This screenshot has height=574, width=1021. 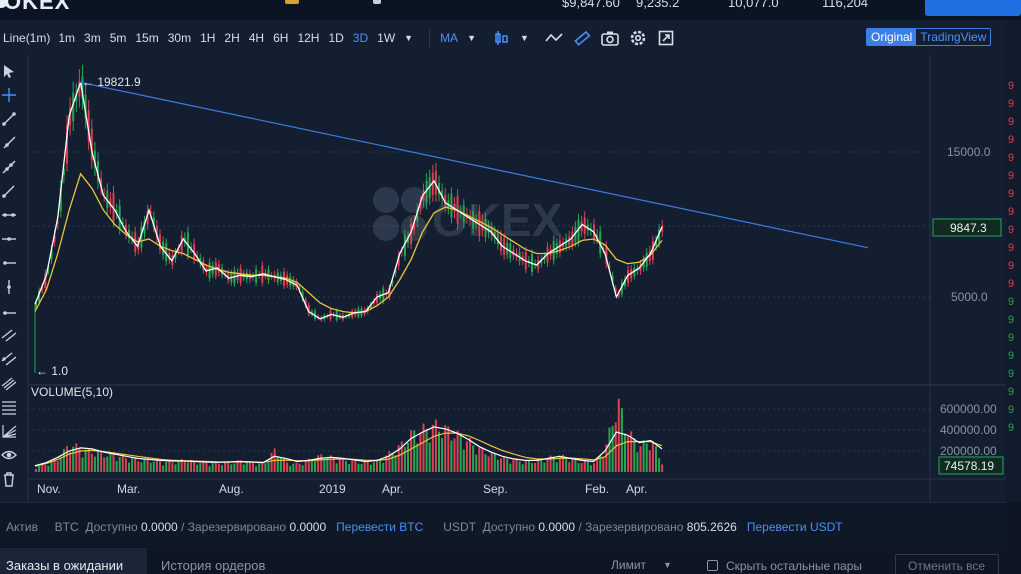 What do you see at coordinates (208, 37) in the screenshot?
I see `interval-1h: 1H` at bounding box center [208, 37].